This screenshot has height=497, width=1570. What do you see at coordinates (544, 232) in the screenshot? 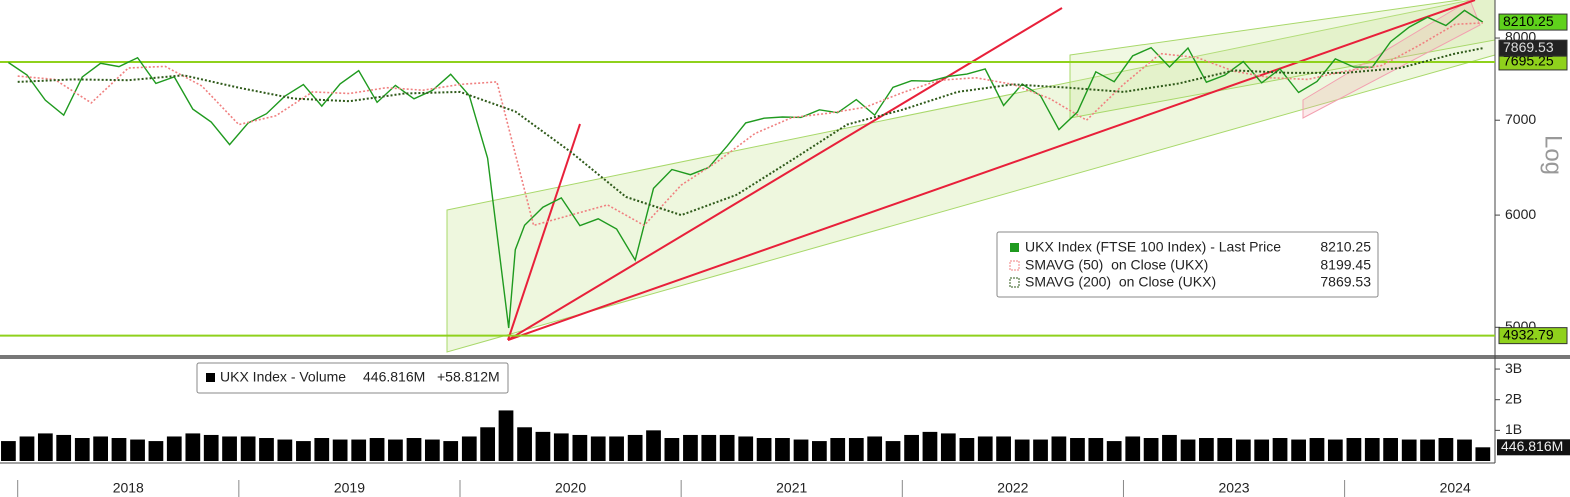
I see `trend-line` at bounding box center [544, 232].